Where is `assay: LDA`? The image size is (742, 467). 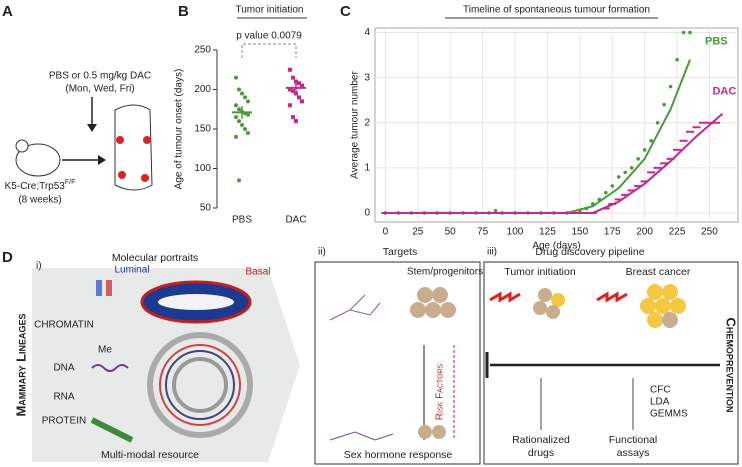 assay: LDA is located at coordinates (660, 402).